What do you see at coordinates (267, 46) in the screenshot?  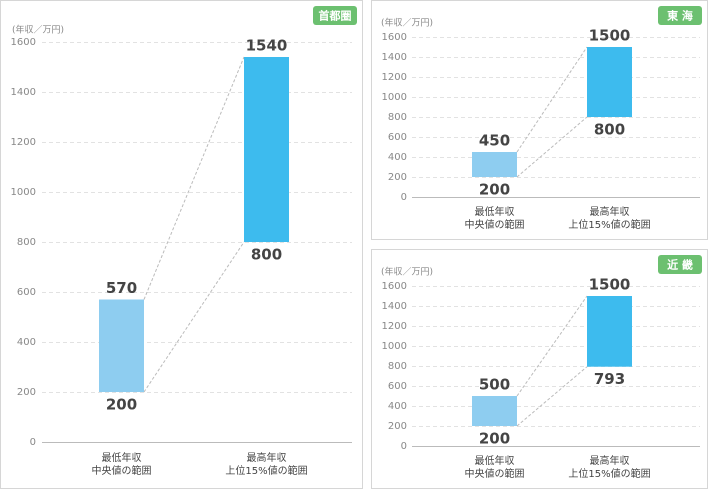 I see `value-label-high: 1540` at bounding box center [267, 46].